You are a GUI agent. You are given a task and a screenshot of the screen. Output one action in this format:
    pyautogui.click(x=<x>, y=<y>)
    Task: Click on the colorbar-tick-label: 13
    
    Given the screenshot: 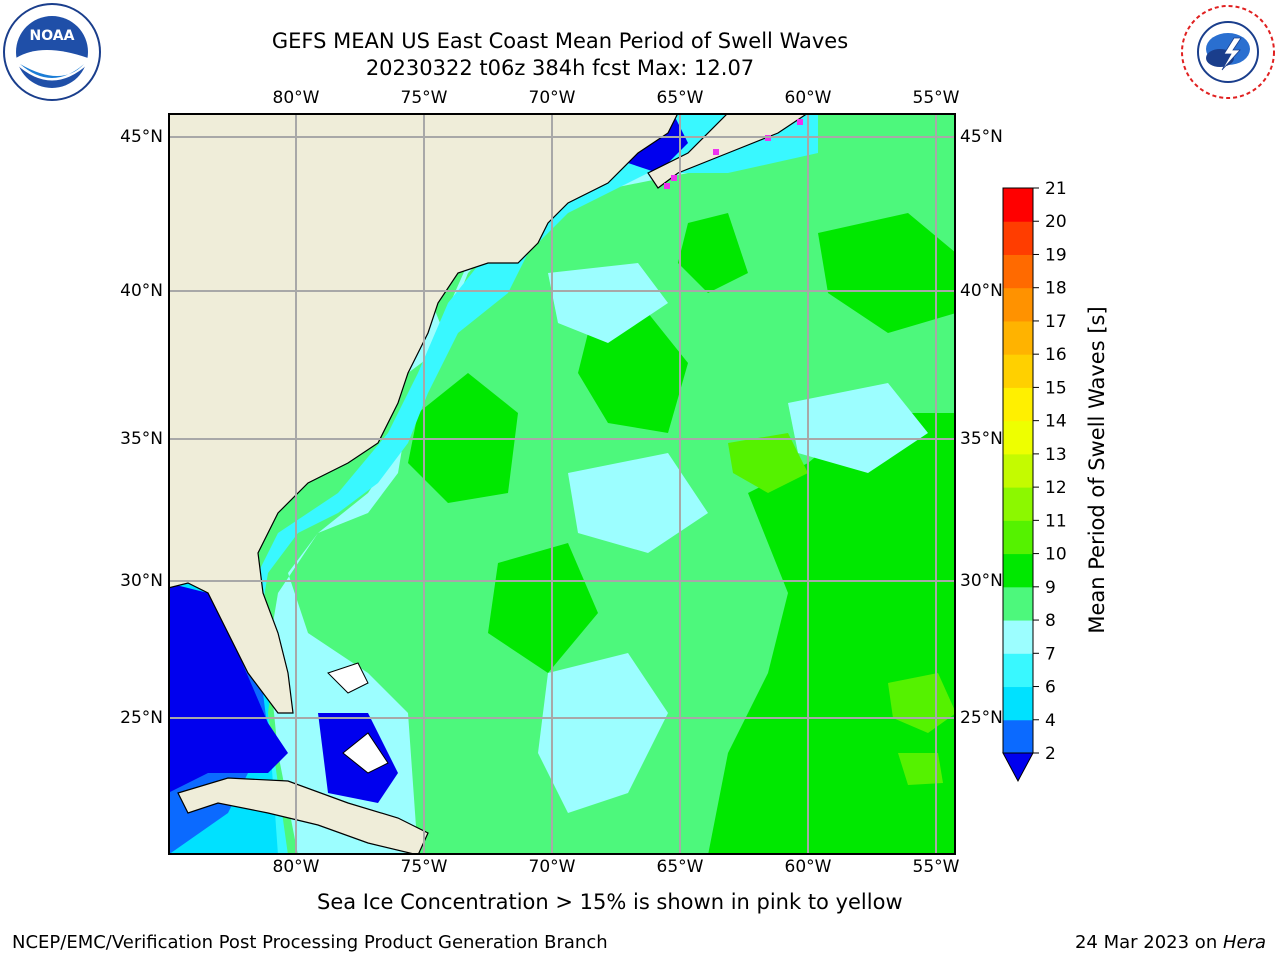 What is the action you would take?
    pyautogui.click(x=1056, y=455)
    